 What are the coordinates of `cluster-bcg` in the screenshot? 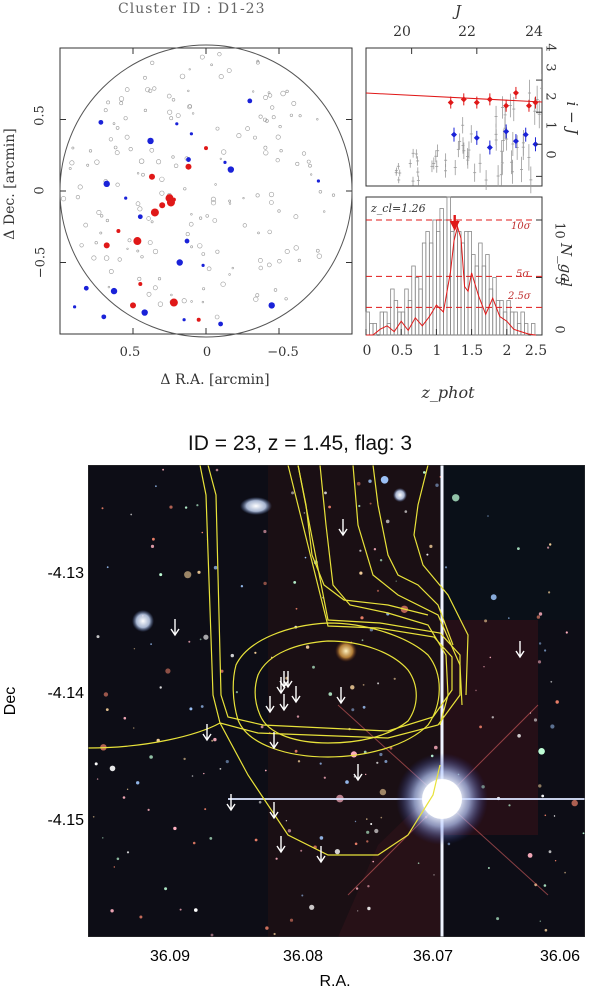 It's located at (346, 651).